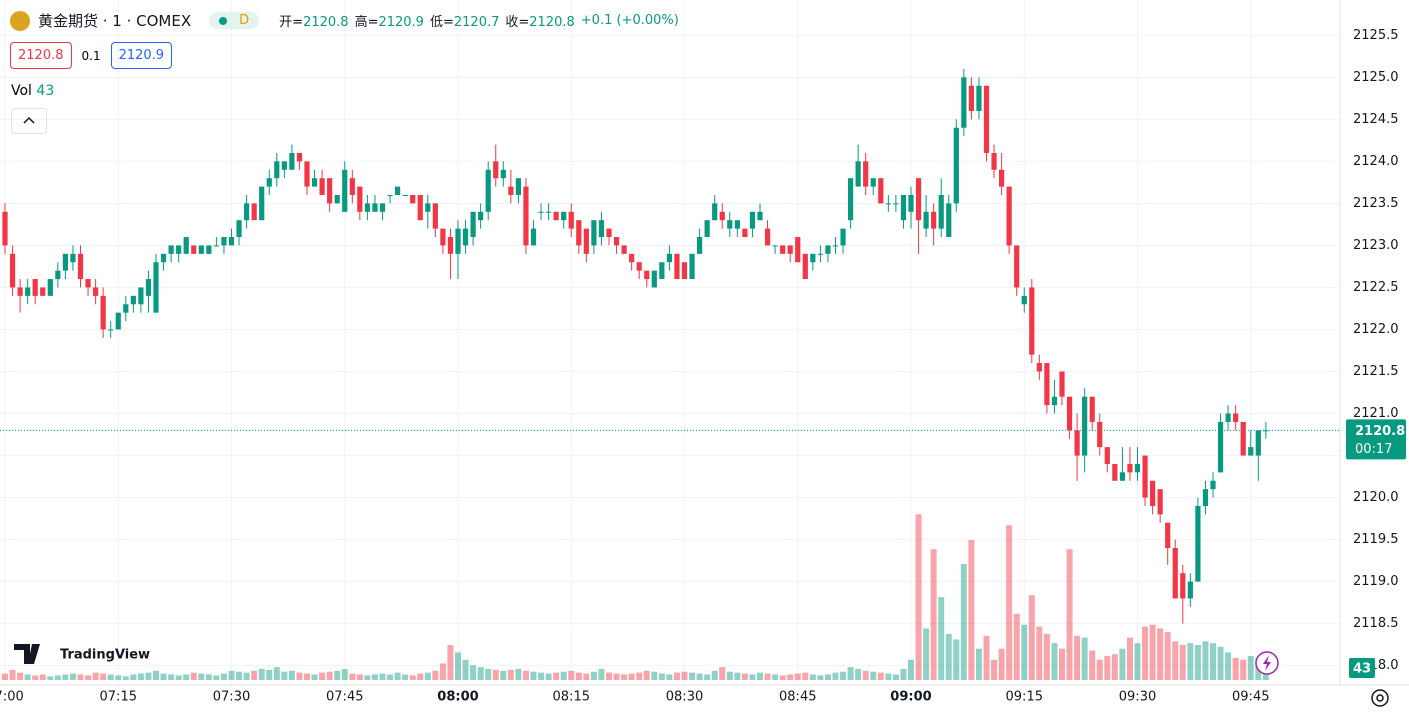  What do you see at coordinates (1267, 663) in the screenshot?
I see `lightning-button` at bounding box center [1267, 663].